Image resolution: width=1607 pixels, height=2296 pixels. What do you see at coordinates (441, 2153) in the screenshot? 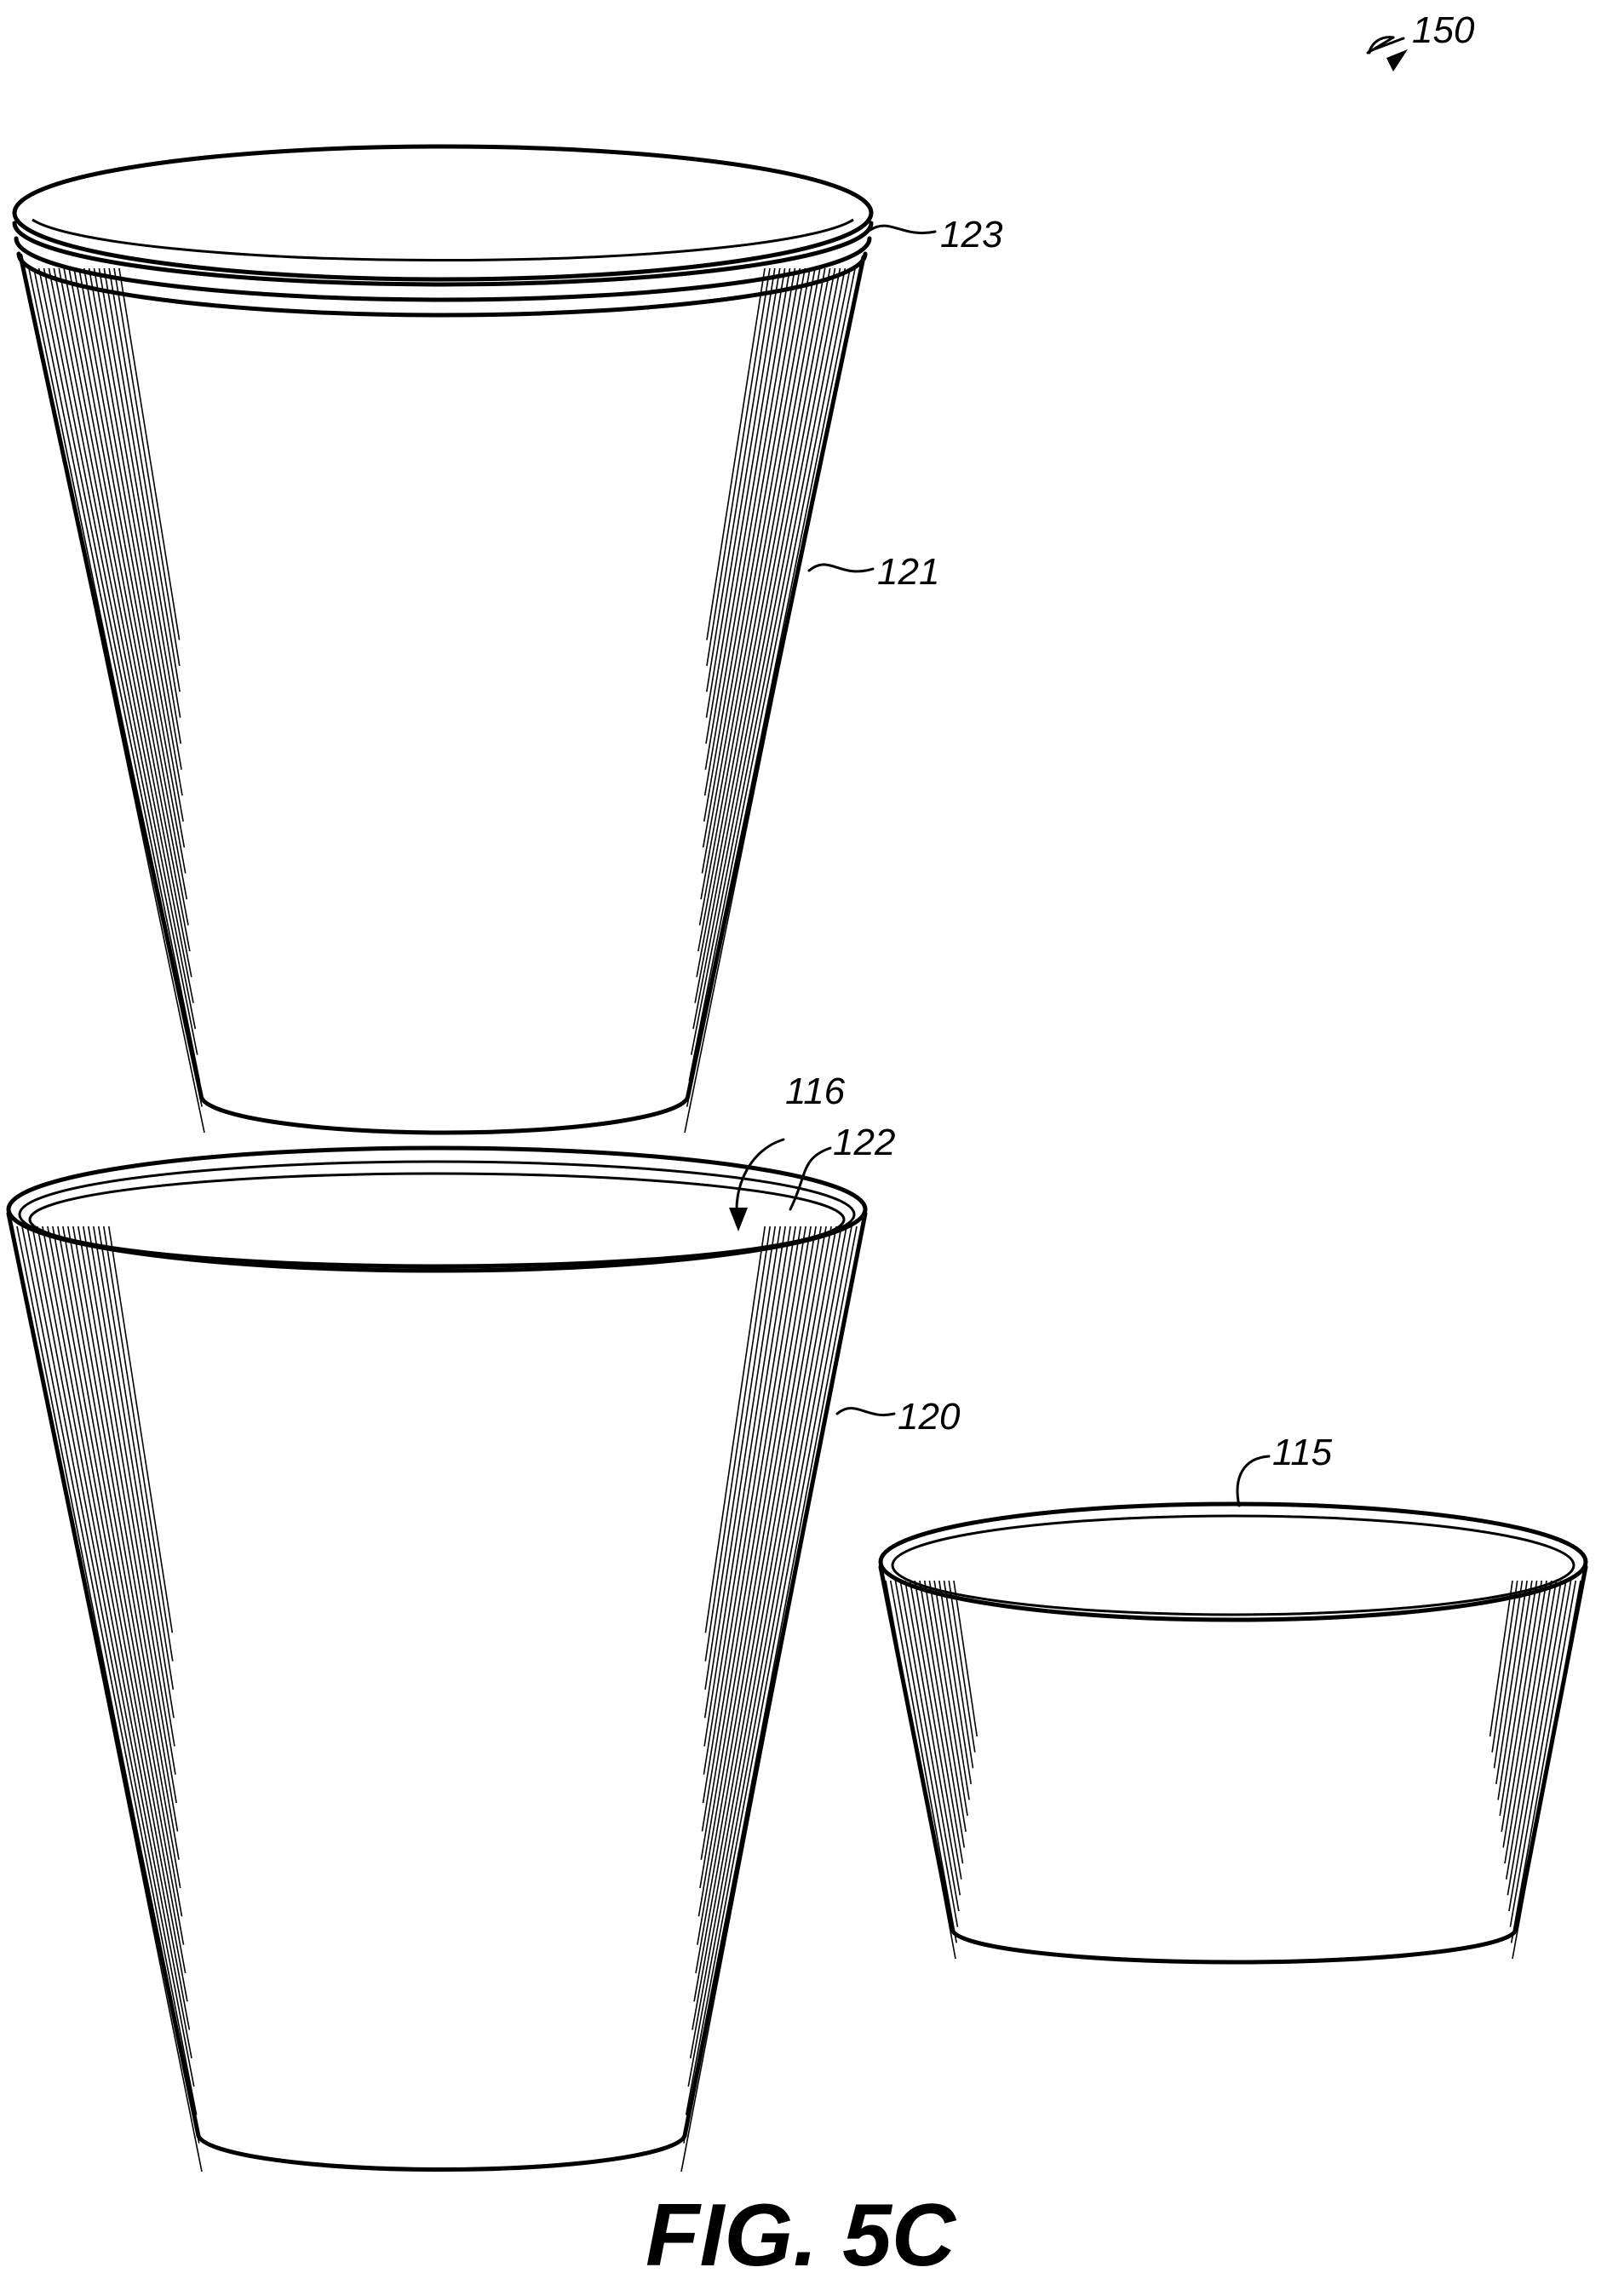
I see `lower-cup-base` at bounding box center [441, 2153].